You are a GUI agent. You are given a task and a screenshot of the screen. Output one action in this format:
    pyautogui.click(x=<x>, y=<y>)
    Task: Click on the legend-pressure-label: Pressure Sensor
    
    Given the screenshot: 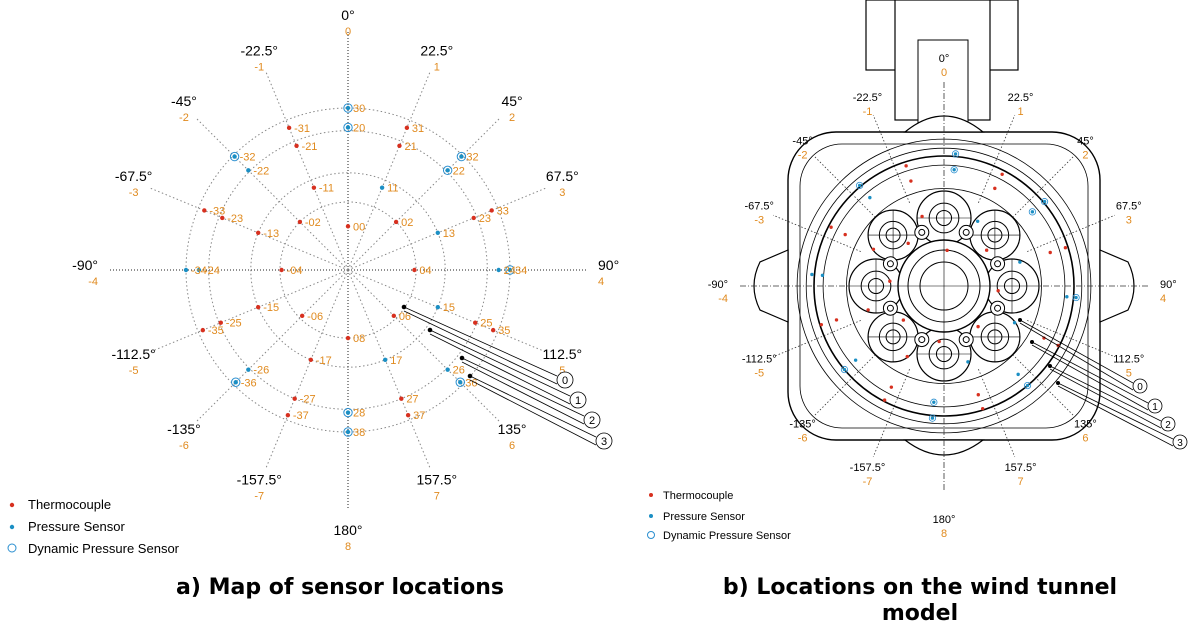 What is the action you would take?
    pyautogui.click(x=76, y=526)
    